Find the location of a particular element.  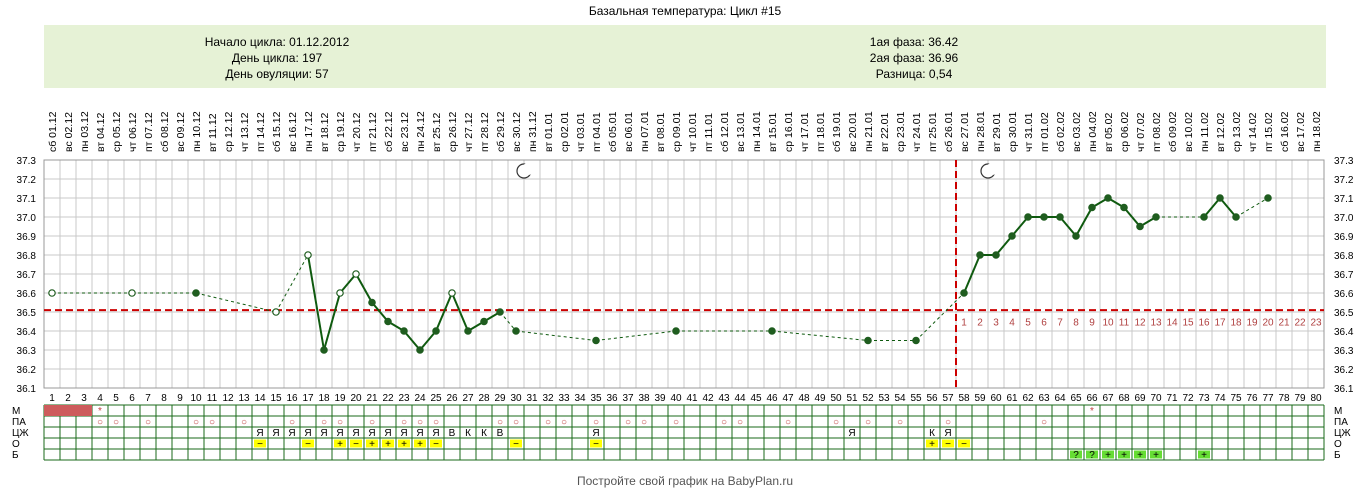

indicator-label-right: Б is located at coordinates (1337, 455).